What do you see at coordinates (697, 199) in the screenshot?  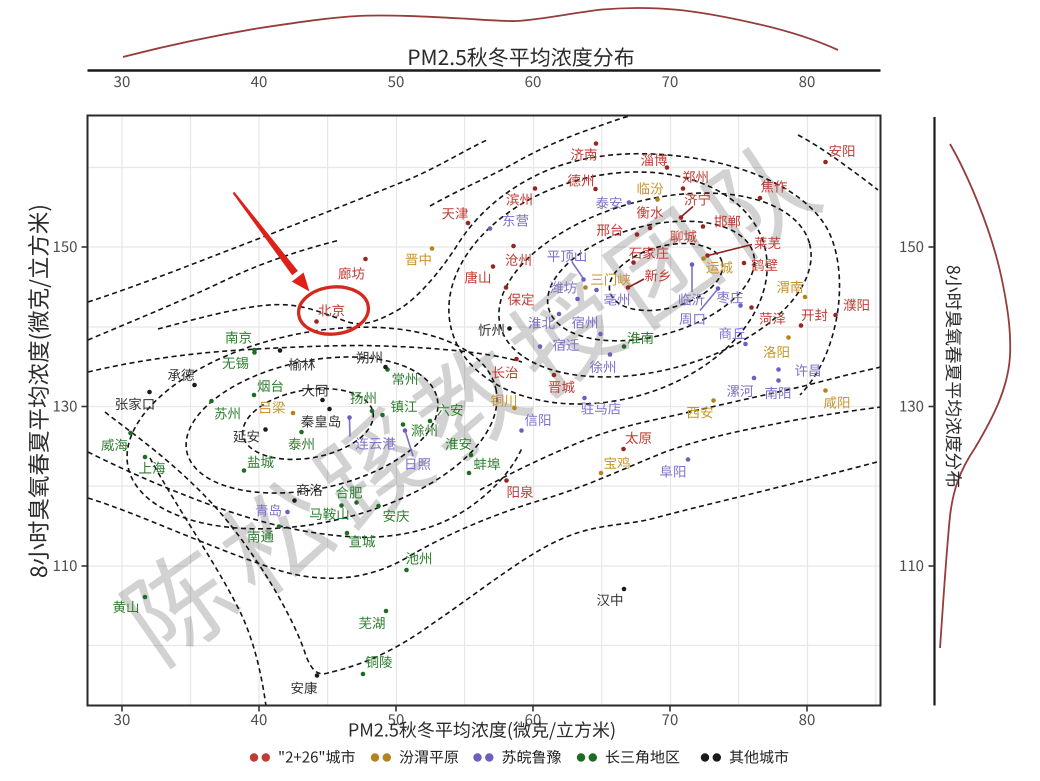 I see `svg-text: 济宁` at bounding box center [697, 199].